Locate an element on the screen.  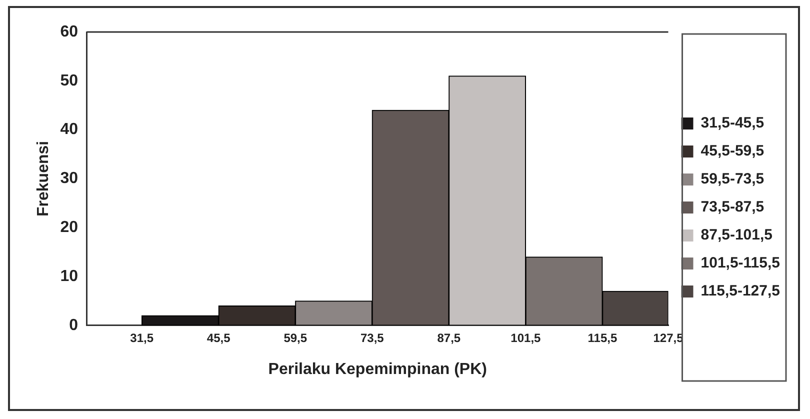
x-tick-label: 59,5 is located at coordinates (296, 337).